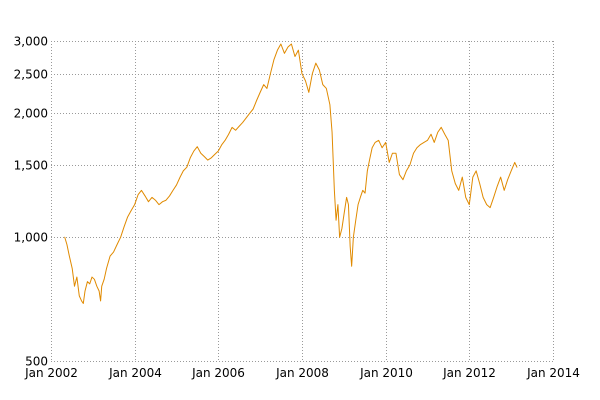  What do you see at coordinates (31, 114) in the screenshot?
I see `y-tick-label: 2,000` at bounding box center [31, 114].